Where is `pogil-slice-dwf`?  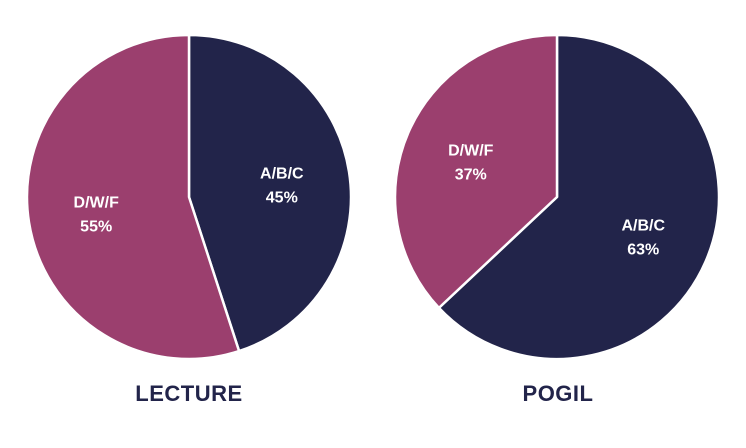 pogil-slice-dwf is located at coordinates (476, 171).